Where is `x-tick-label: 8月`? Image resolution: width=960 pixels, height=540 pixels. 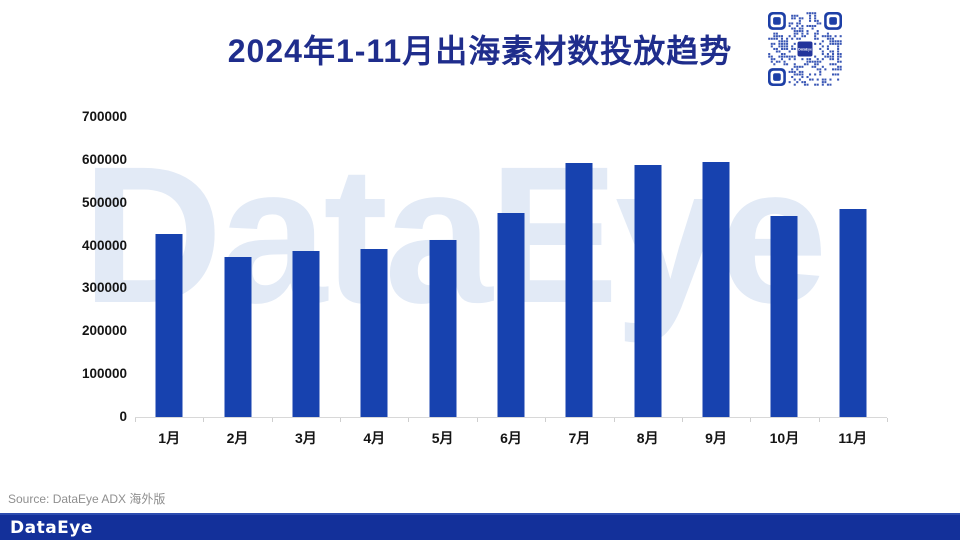
x-tick-label: 8月 is located at coordinates (647, 438).